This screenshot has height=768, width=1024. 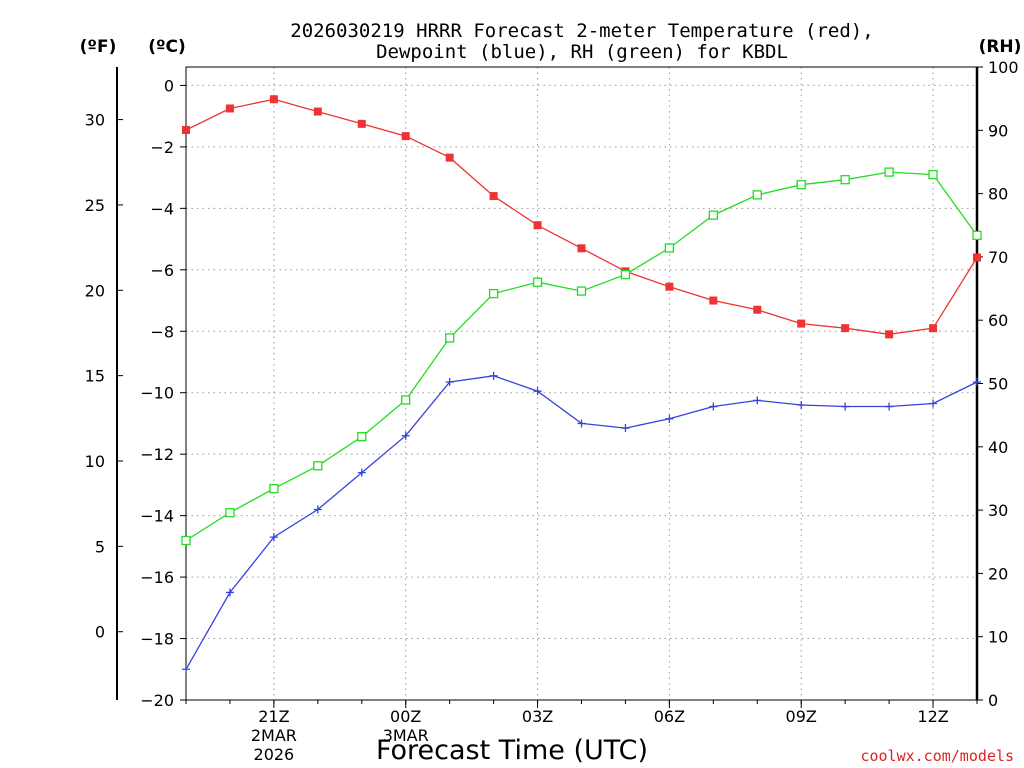 What do you see at coordinates (169, 85) in the screenshot?
I see `celsius-tick-label: 0` at bounding box center [169, 85].